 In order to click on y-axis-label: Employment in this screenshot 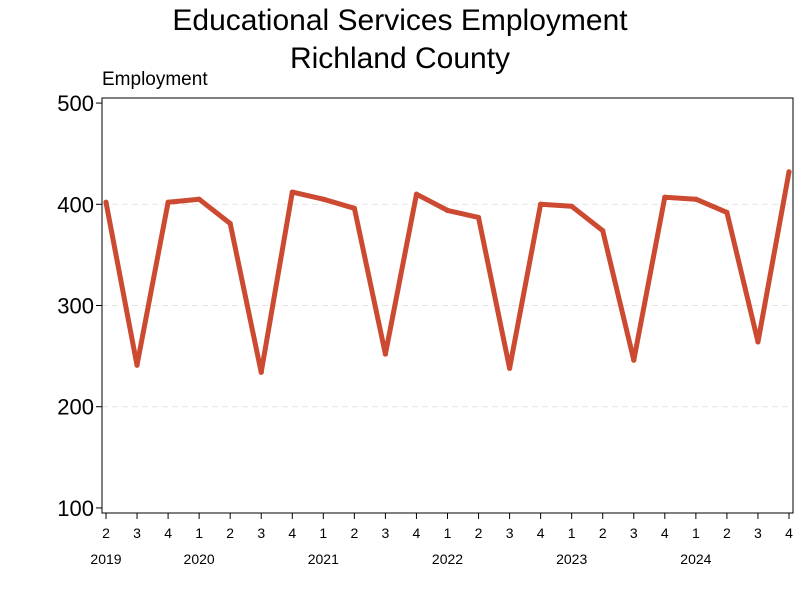, I will do `click(155, 79)`.